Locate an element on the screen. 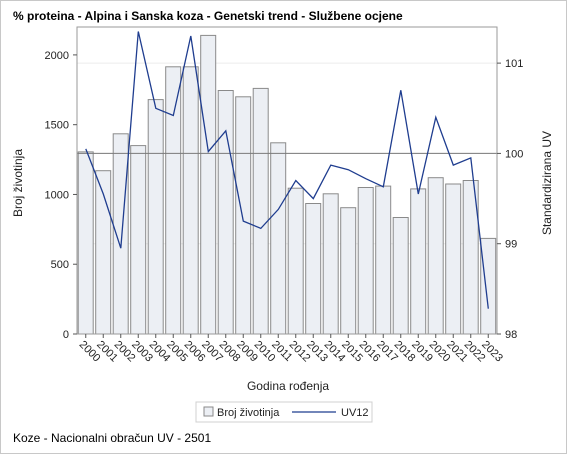 This screenshot has width=567, height=454. bar-2021 is located at coordinates (453, 259).